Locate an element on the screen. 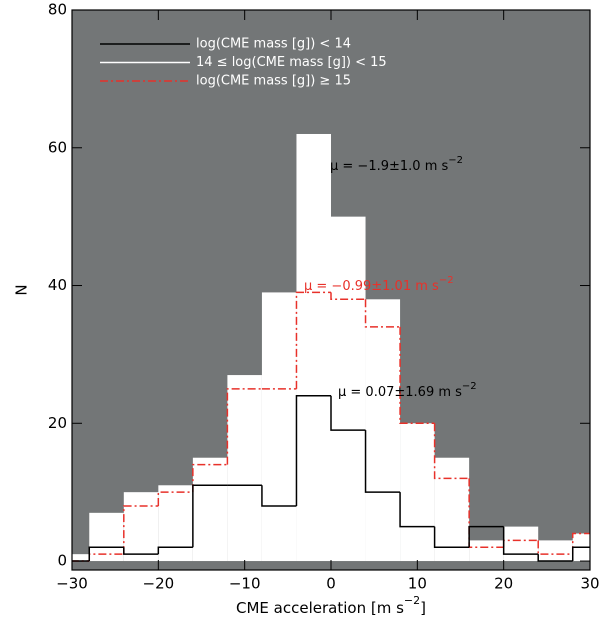  annotation: μ = −1.9±1.0 m s−2 is located at coordinates (396, 164).